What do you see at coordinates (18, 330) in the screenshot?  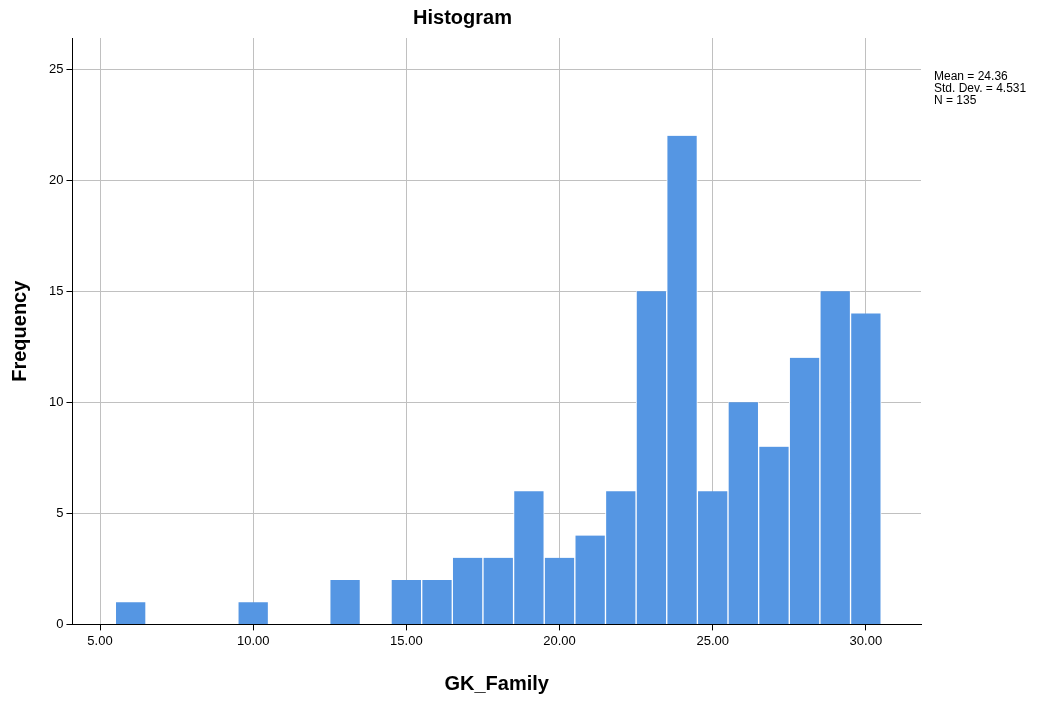 I see `y-axis-title: Frequency` at bounding box center [18, 330].